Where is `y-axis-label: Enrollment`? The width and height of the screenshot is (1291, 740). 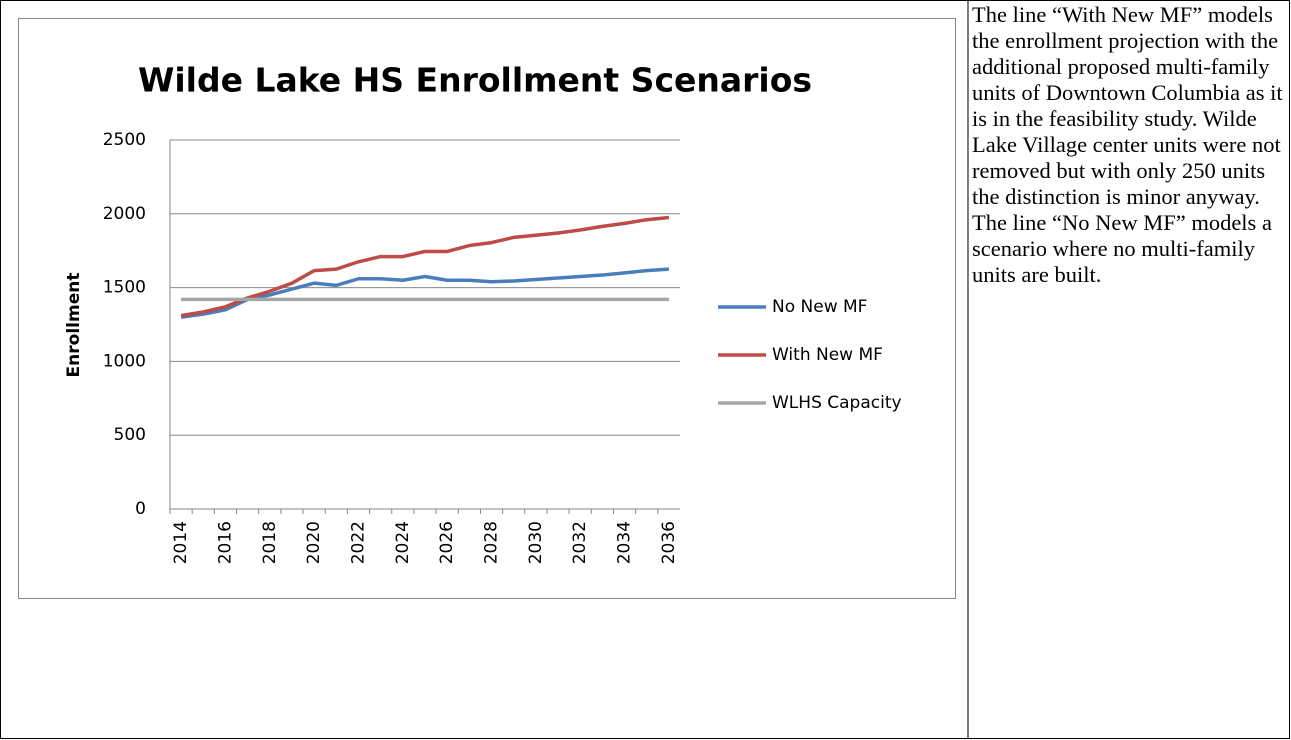
y-axis-label: Enrollment is located at coordinates (74, 325).